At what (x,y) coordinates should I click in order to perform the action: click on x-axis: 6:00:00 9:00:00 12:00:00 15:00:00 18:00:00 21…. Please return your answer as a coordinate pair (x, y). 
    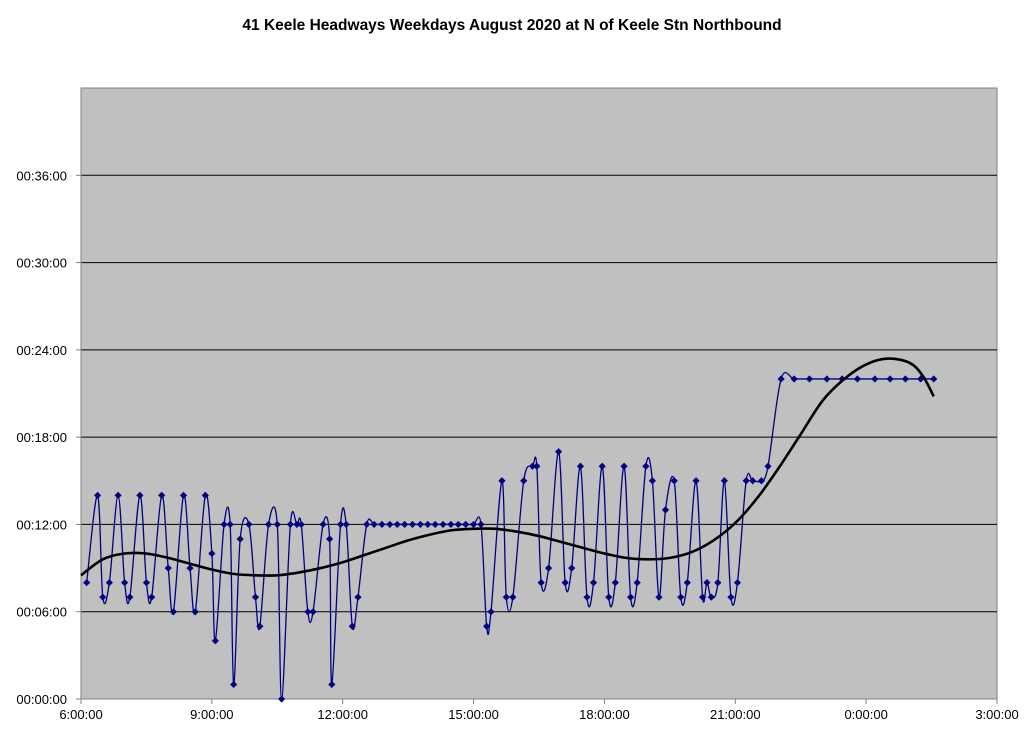
    Looking at the image, I should click on (539, 710).